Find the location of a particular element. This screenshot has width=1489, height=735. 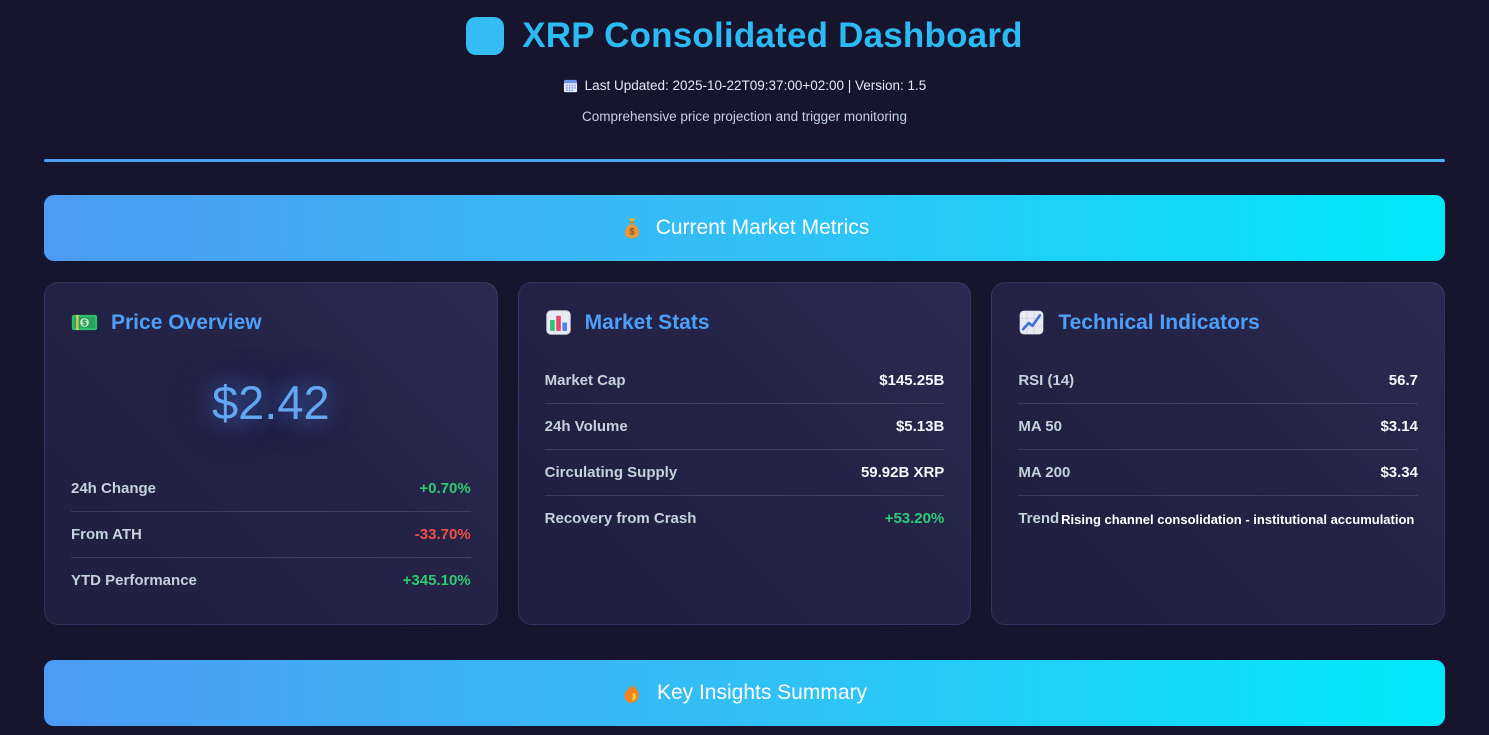

section-banner-label: Current Market Metrics is located at coordinates (762, 227).